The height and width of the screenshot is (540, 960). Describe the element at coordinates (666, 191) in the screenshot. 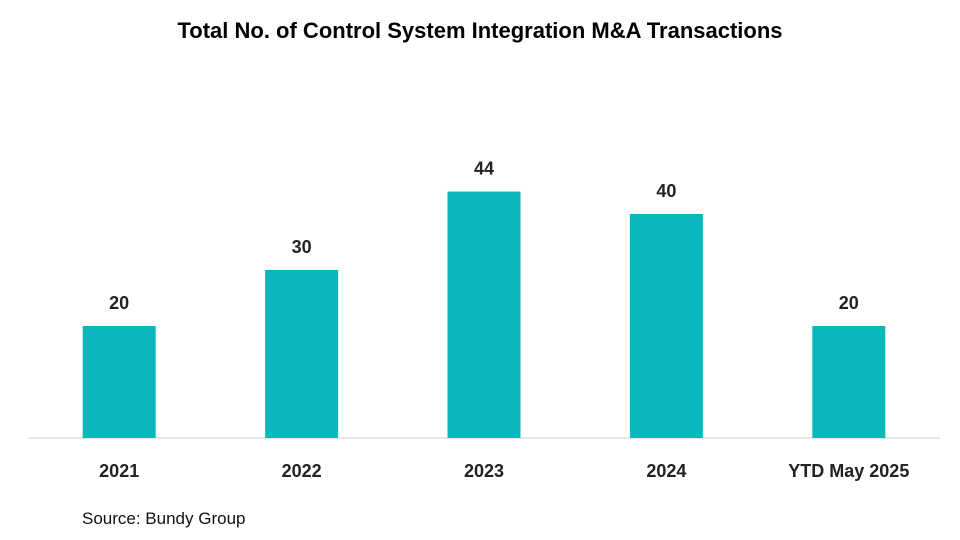

I see `data-label: 40` at that location.